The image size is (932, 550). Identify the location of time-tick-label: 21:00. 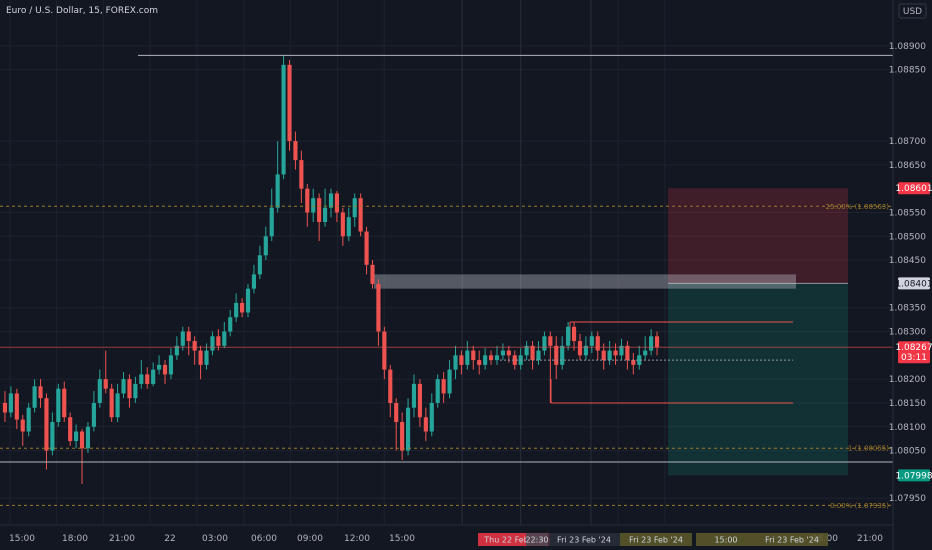
(870, 539).